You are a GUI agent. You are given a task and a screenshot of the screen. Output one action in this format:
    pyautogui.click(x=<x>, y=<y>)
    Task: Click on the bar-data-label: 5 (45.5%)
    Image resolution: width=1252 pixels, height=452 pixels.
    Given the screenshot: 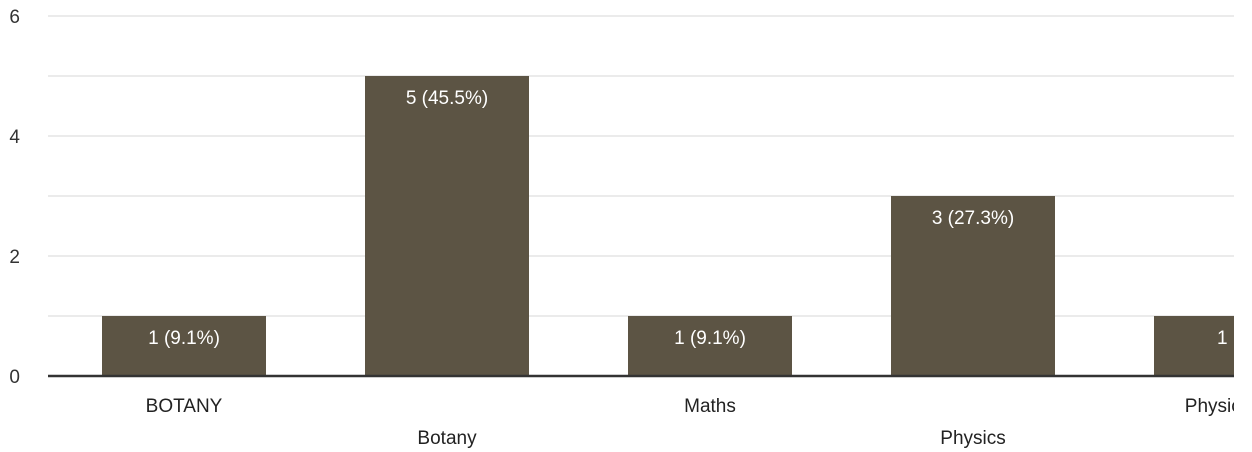 What is the action you would take?
    pyautogui.click(x=447, y=98)
    